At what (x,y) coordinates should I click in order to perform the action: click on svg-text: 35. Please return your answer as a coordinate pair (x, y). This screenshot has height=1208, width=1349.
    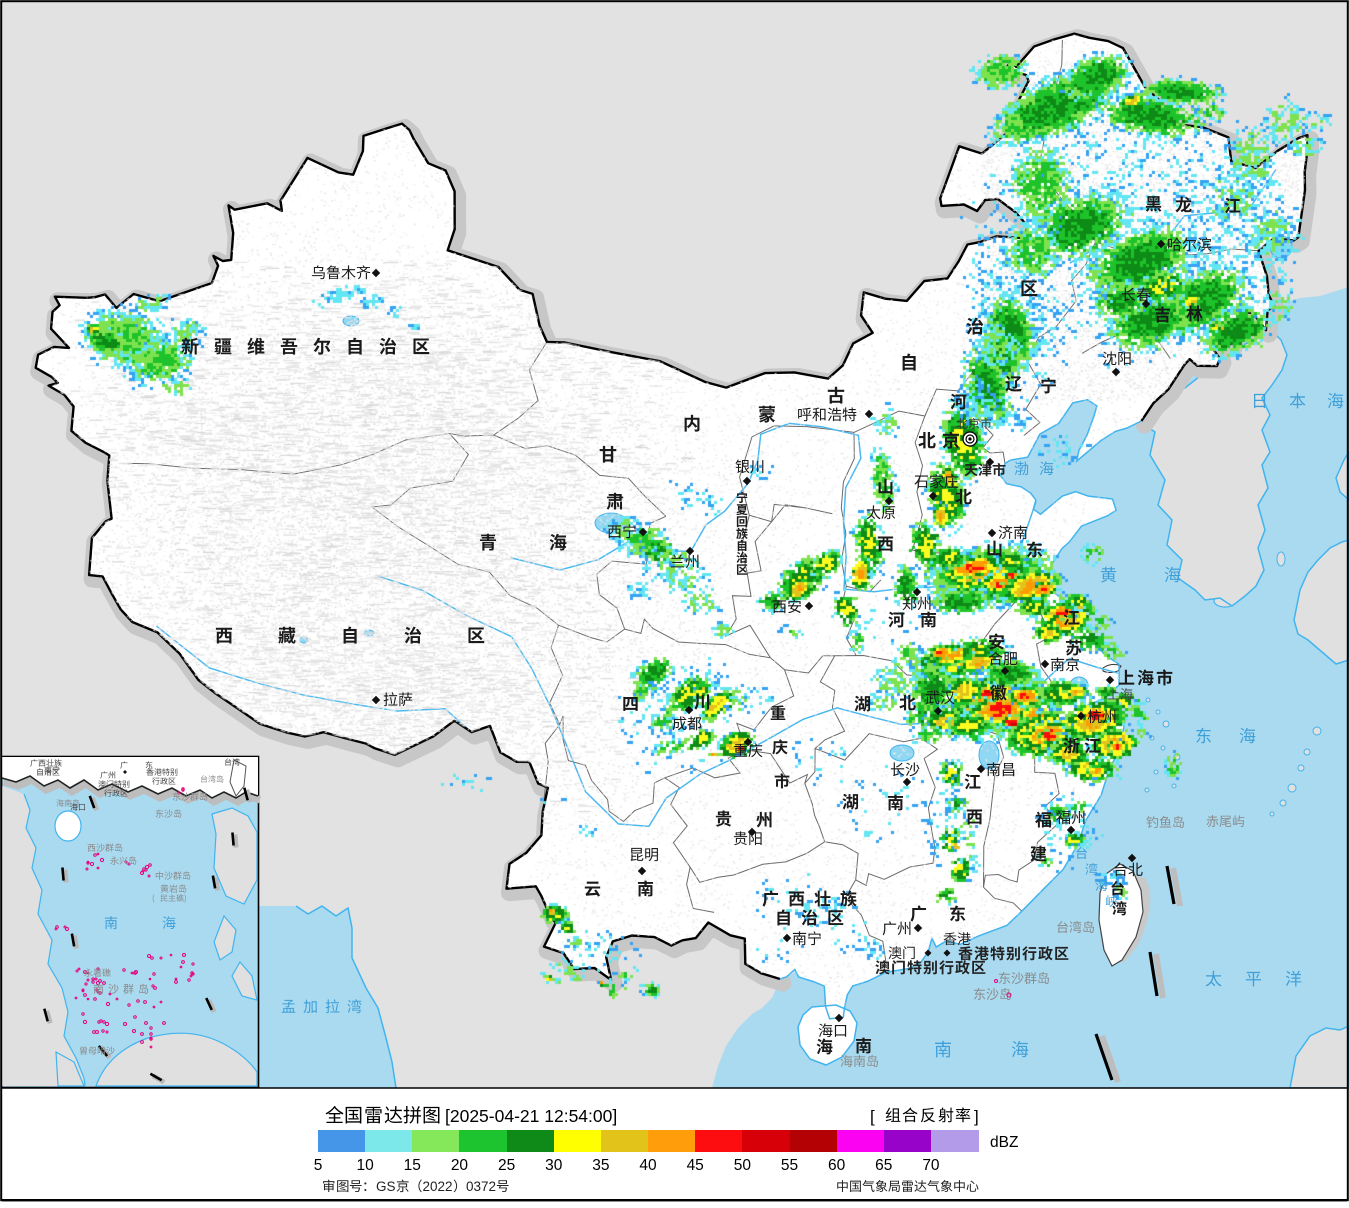
    Looking at the image, I should click on (600, 1165).